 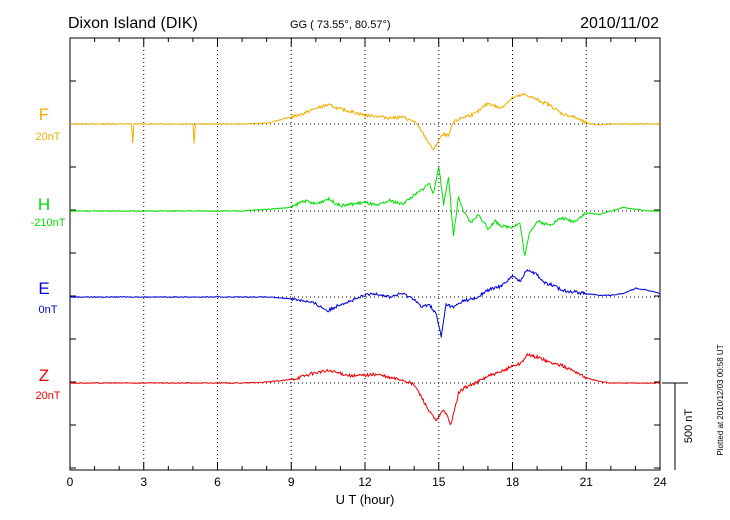 I want to click on x-tick-label: 24, so click(x=660, y=482).